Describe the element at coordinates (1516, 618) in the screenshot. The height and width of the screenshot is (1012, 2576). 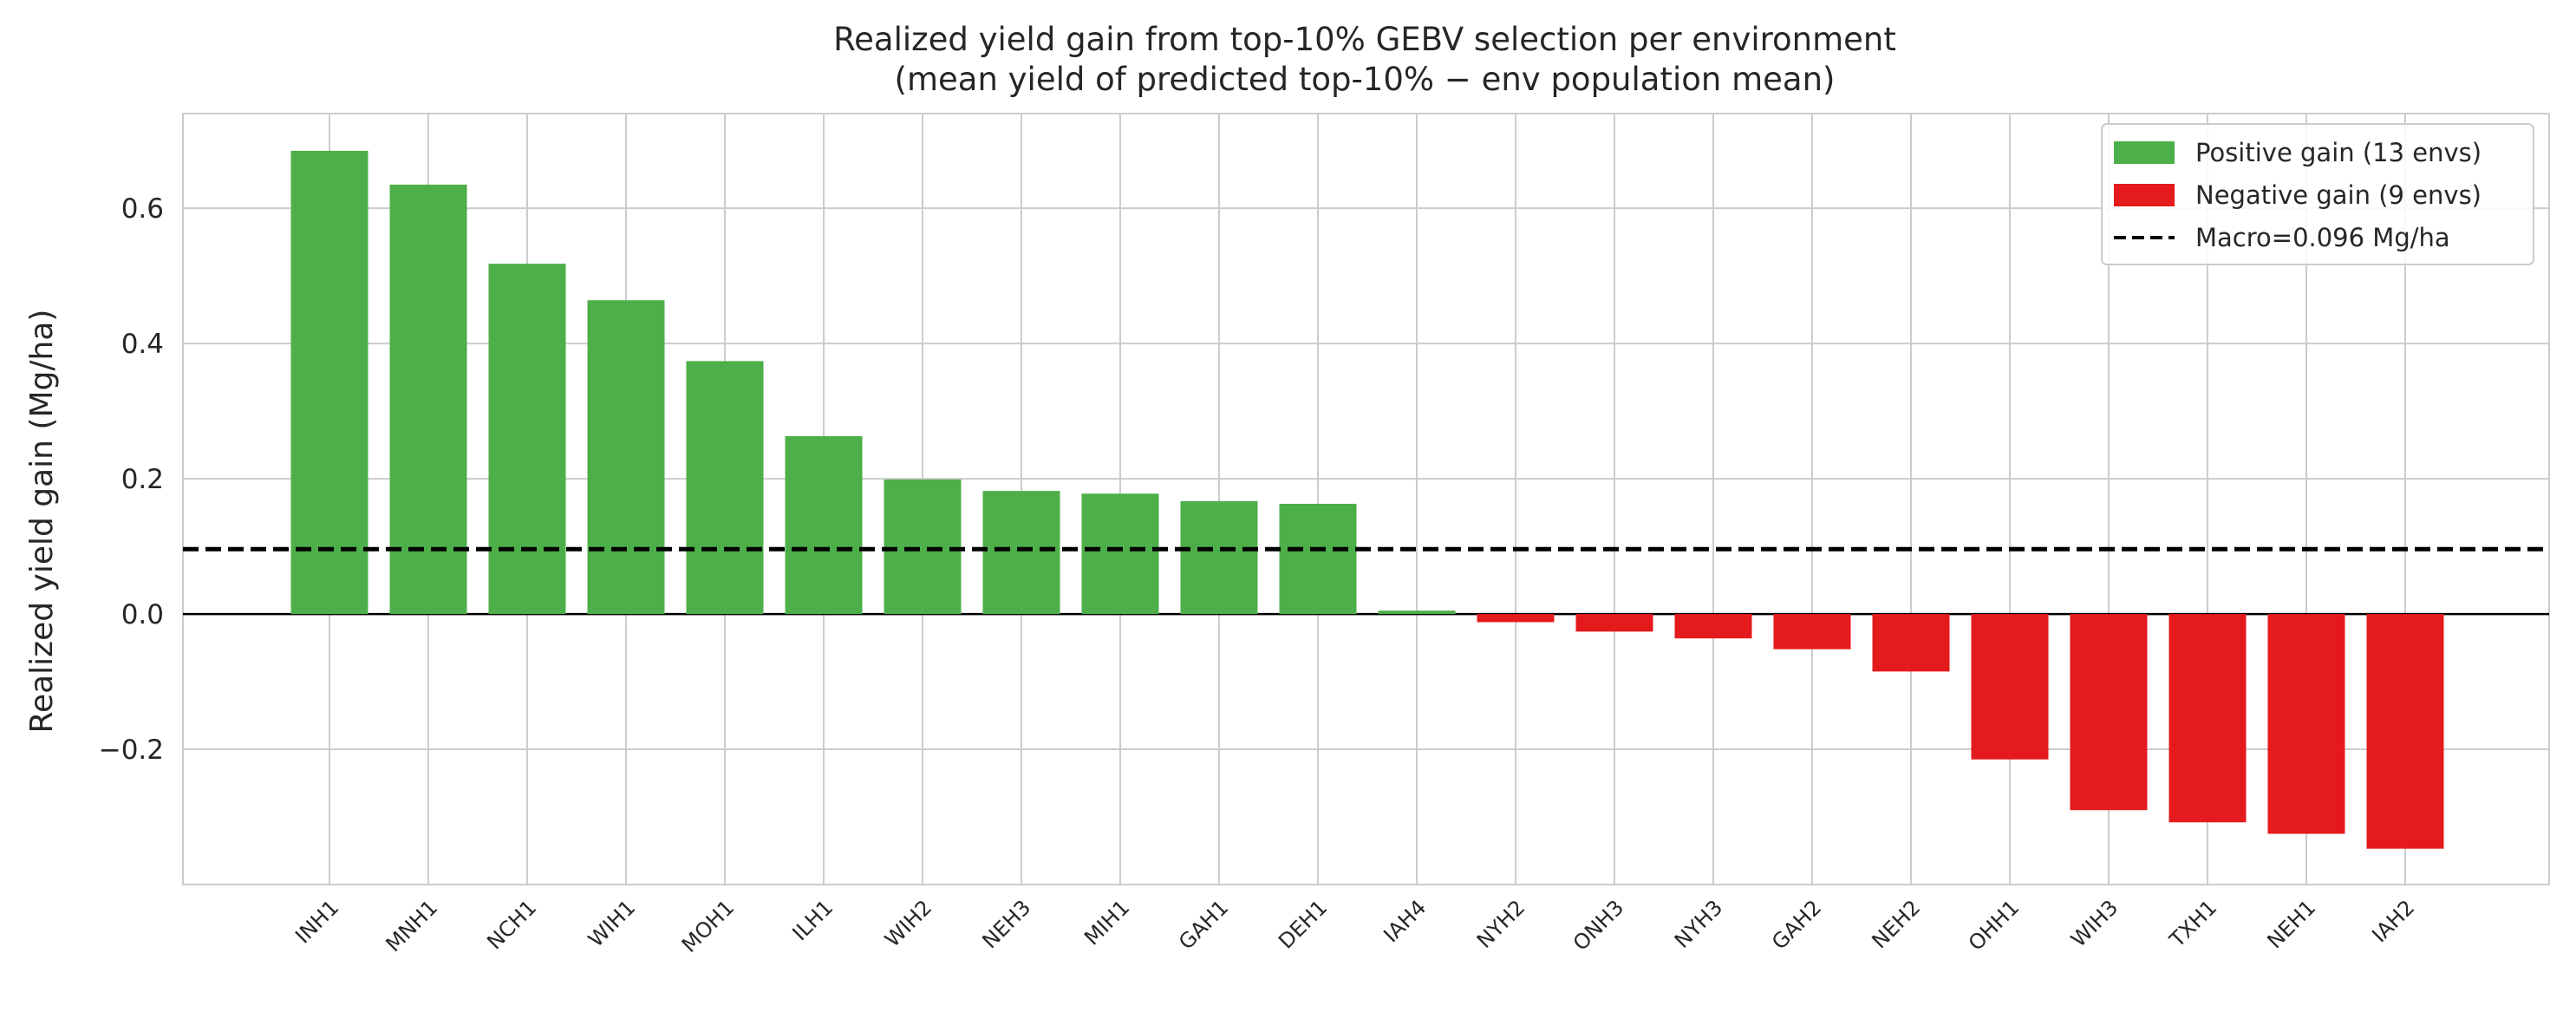
I see `bar-nyh2` at that location.